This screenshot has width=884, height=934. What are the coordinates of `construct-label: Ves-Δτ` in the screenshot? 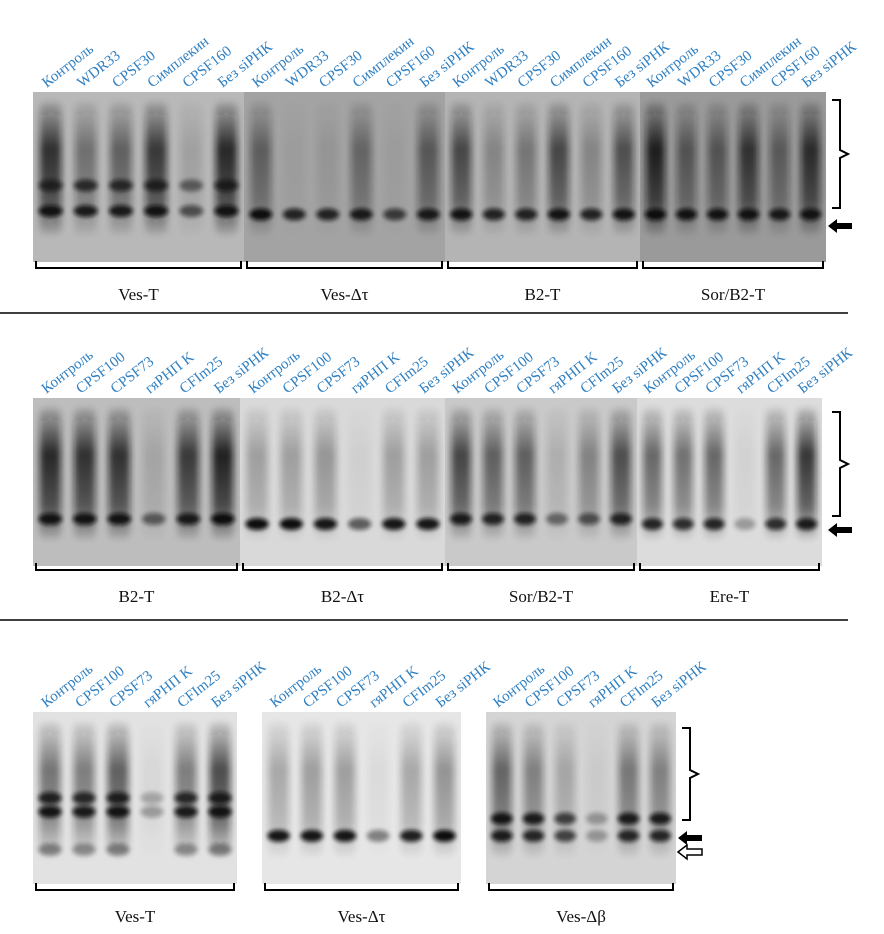 It's located at (345, 294).